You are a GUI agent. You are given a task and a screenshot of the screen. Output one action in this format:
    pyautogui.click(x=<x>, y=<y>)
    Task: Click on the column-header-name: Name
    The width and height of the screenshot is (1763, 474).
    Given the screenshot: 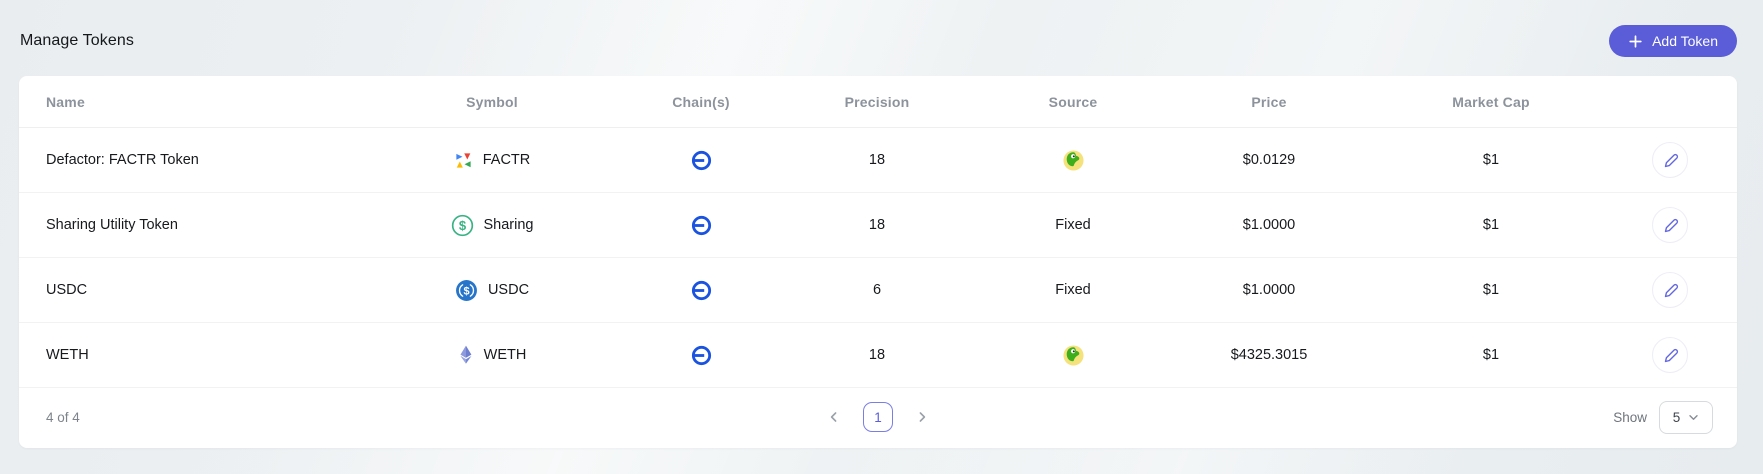 What is the action you would take?
    pyautogui.click(x=65, y=101)
    